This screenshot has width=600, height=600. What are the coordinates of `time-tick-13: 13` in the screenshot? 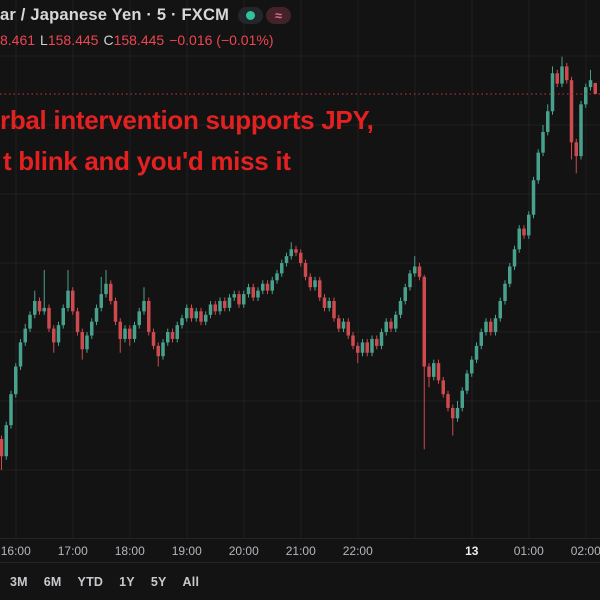 It's located at (472, 551).